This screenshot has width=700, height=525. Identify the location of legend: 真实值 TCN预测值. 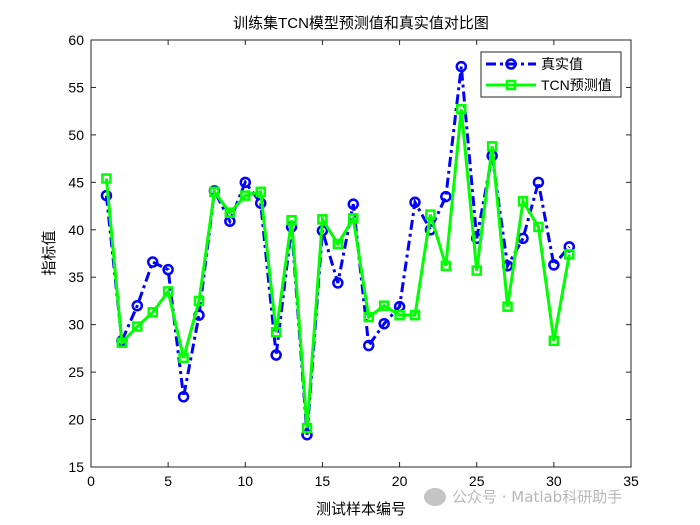
(551, 74).